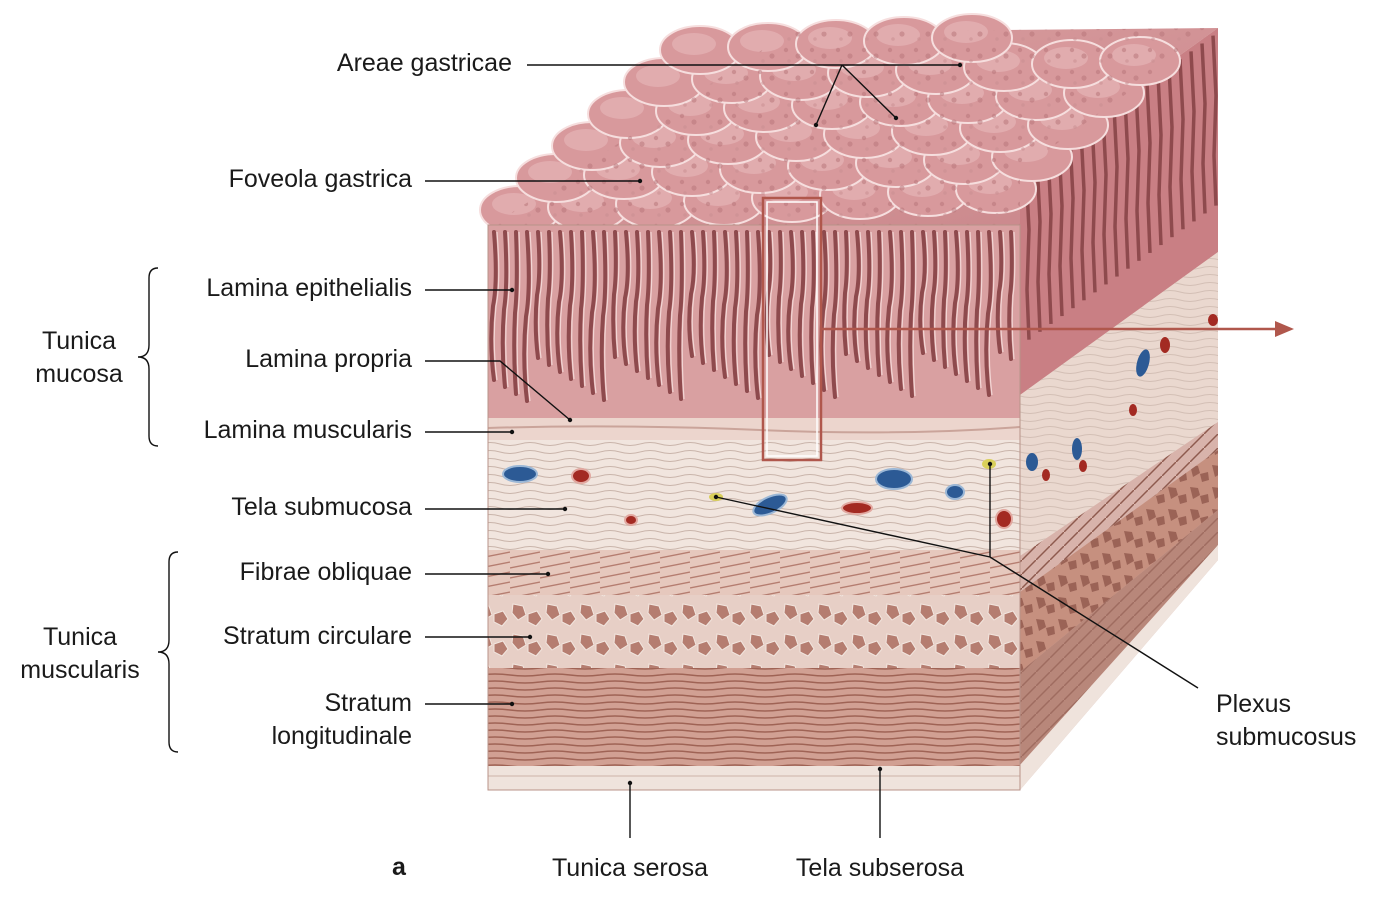 The height and width of the screenshot is (920, 1388). Describe the element at coordinates (399, 867) in the screenshot. I see `panel-letter: a` at that location.